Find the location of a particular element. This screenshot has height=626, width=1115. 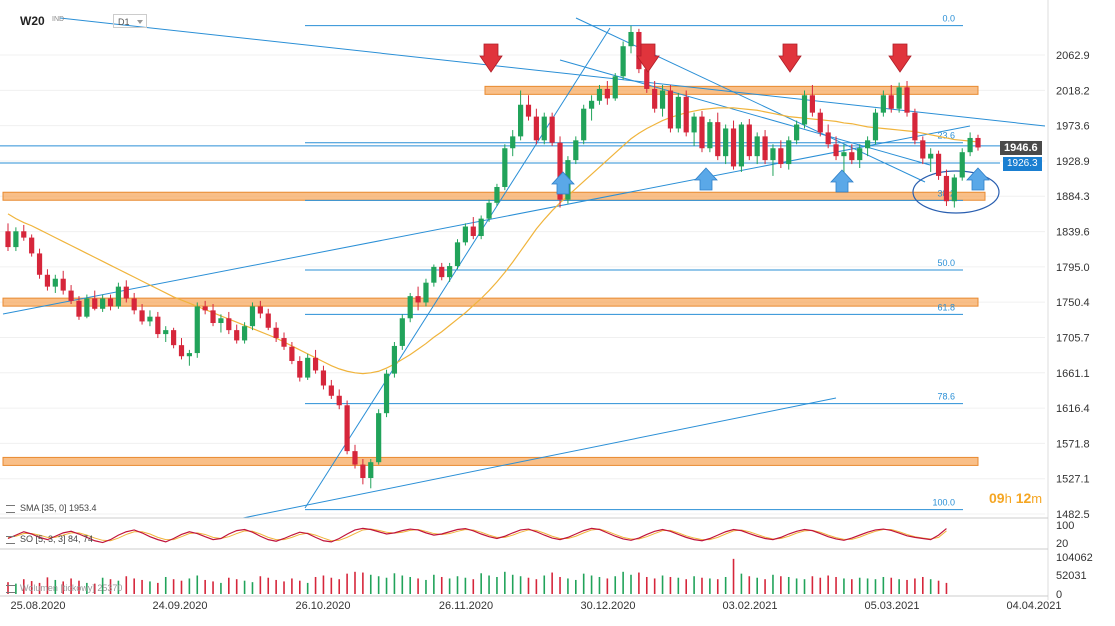

level-price-tag: 1926.3 is located at coordinates (1022, 164).